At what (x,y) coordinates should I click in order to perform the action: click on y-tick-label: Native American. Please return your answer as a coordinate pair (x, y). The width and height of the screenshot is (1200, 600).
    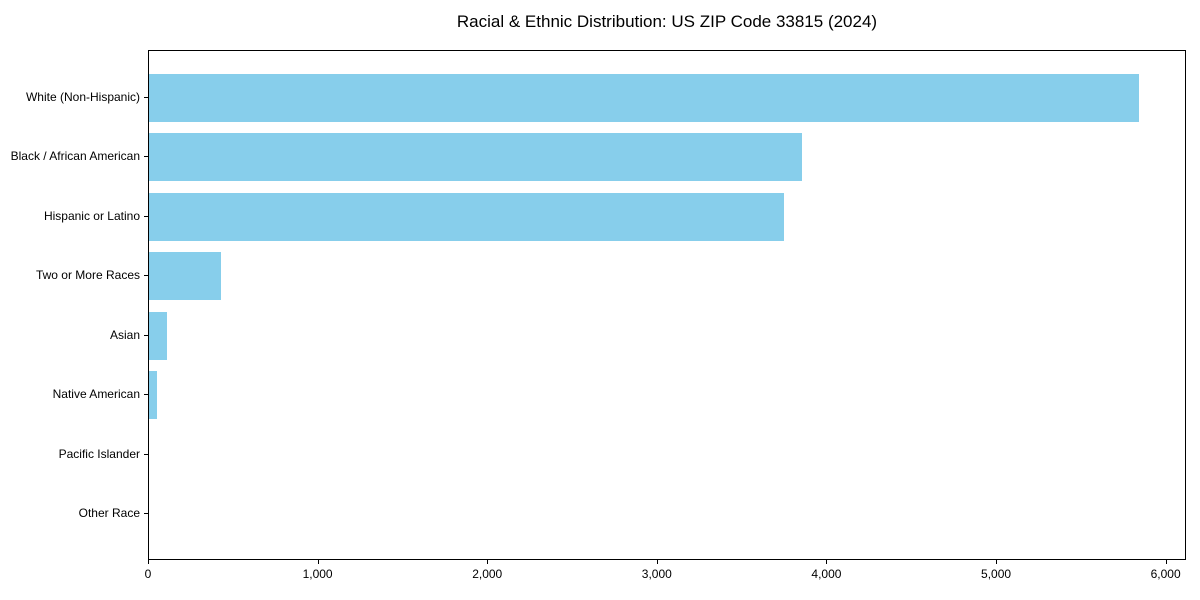
    Looking at the image, I should click on (96, 394).